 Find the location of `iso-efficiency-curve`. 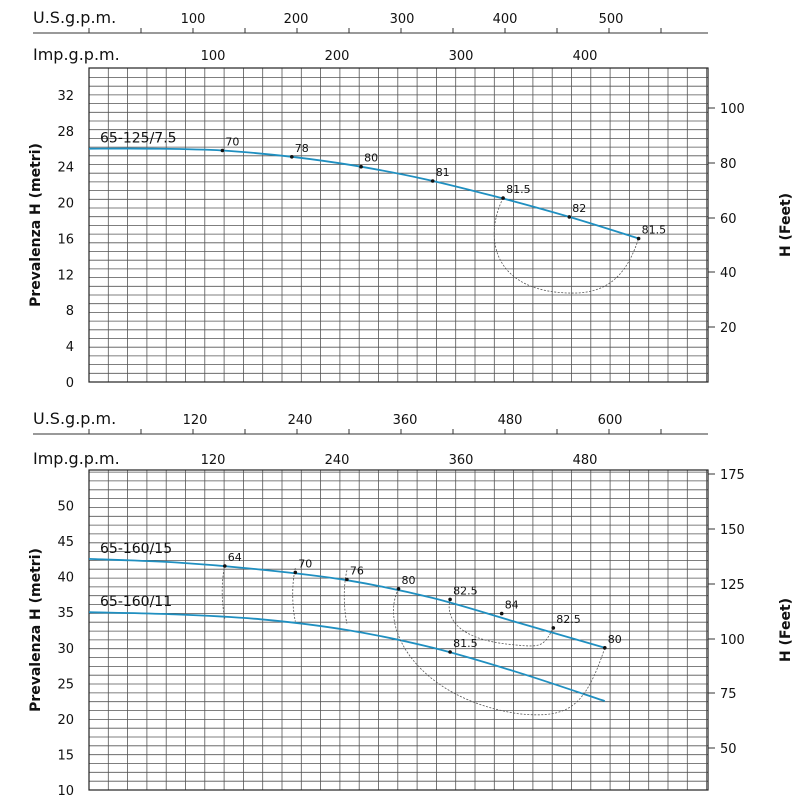

iso-efficiency-curve is located at coordinates (566, 245).